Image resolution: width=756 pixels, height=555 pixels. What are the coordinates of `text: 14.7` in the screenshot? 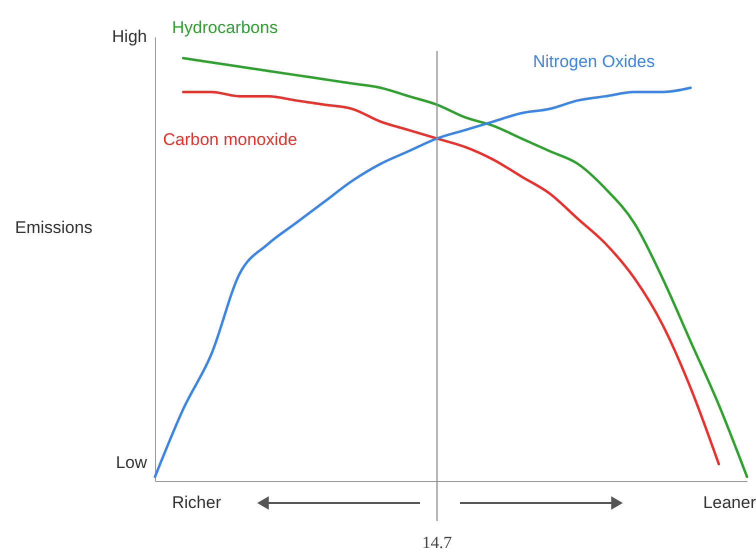 It's located at (437, 542).